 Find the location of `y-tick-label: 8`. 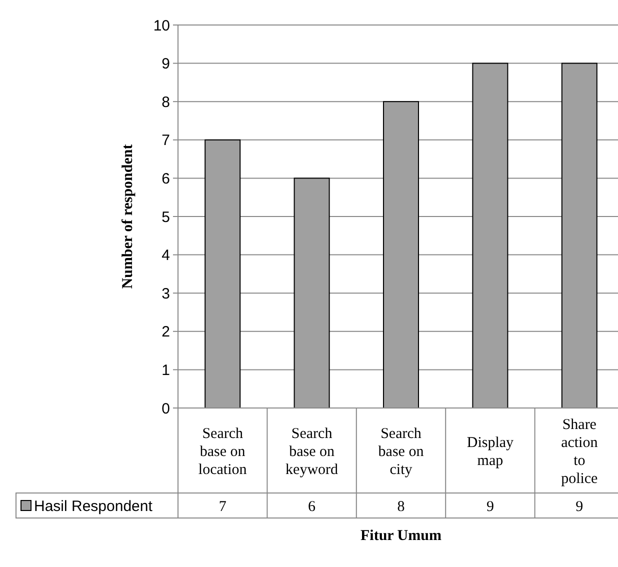

y-tick-label: 8 is located at coordinates (166, 102).